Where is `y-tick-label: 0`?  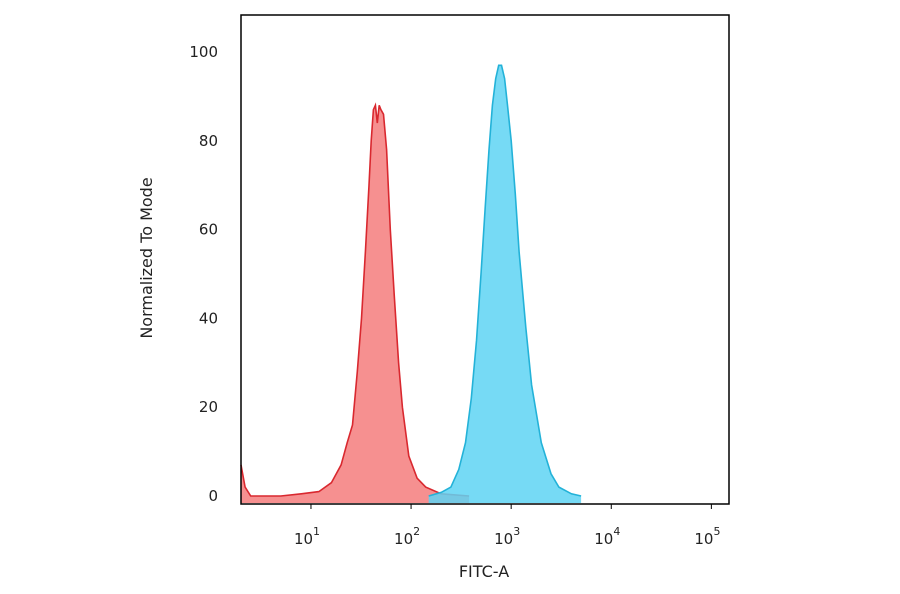 y-tick-label: 0 is located at coordinates (213, 496).